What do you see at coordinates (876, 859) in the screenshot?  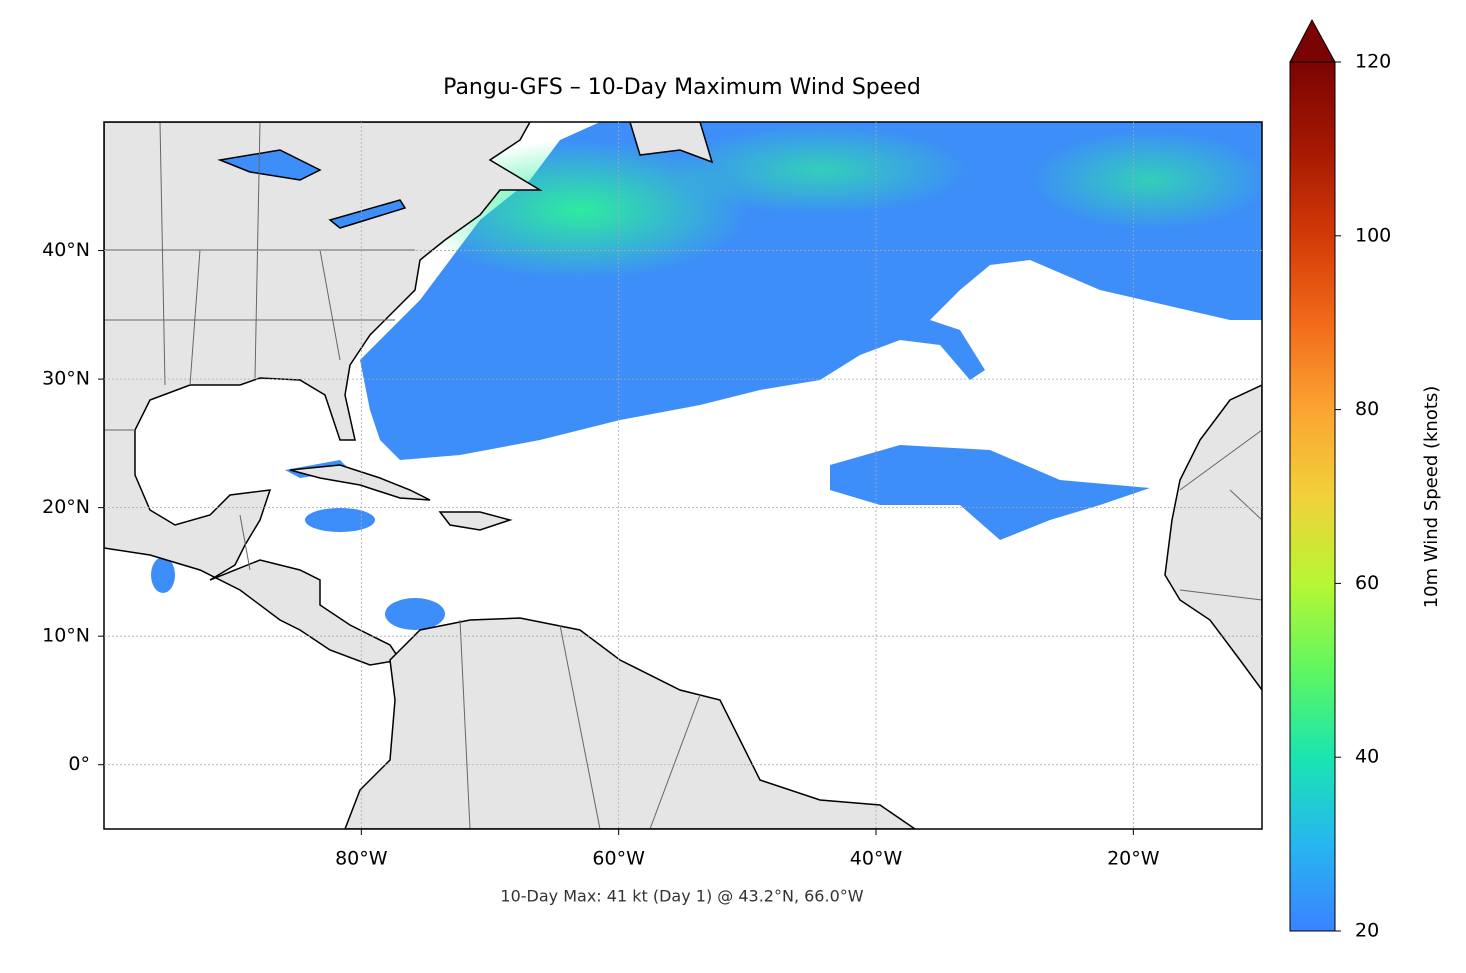 I see `x-tick-label: 40°W` at bounding box center [876, 859].